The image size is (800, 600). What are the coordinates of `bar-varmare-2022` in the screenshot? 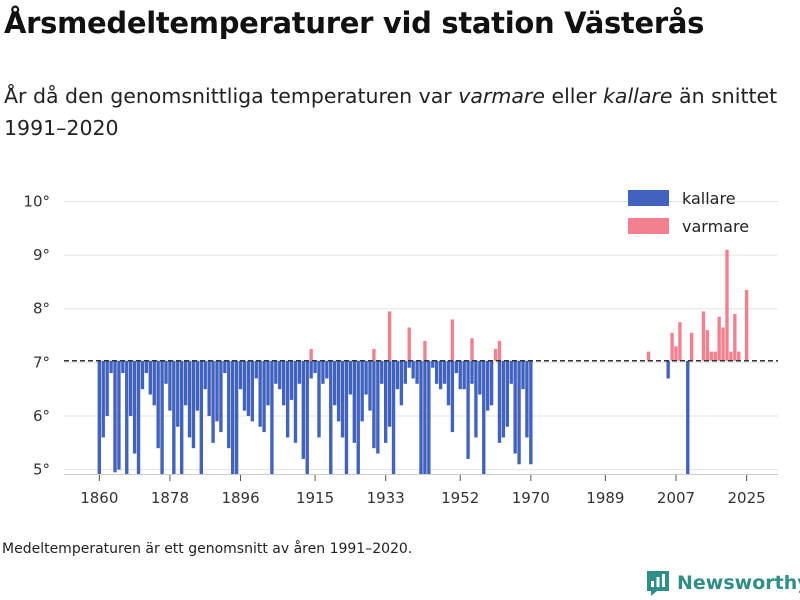 It's located at (735, 337).